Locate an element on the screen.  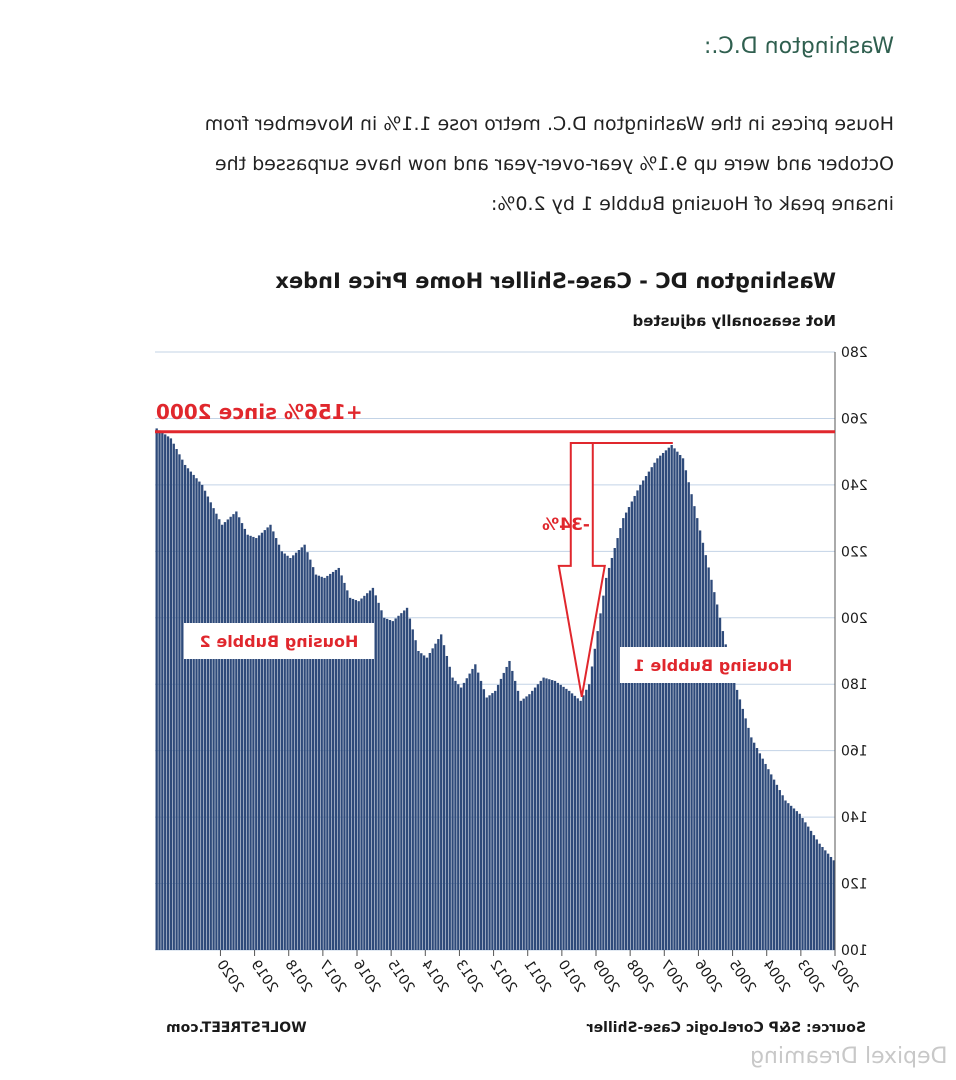
x-tick-label: 2012 is located at coordinates (503, 976).